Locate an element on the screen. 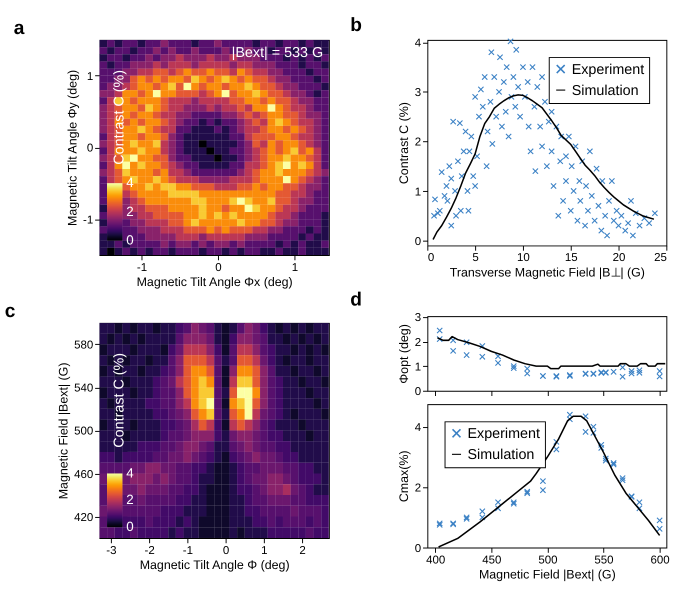 The width and height of the screenshot is (674, 610). y-tick-label: -1 is located at coordinates (88, 220).